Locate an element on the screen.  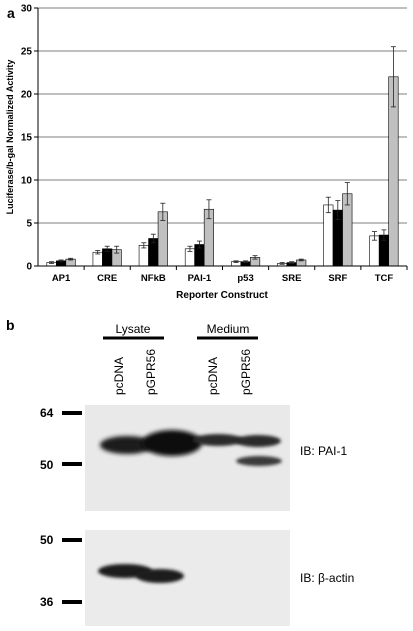
y-tick-label: 25 is located at coordinates (27, 52).